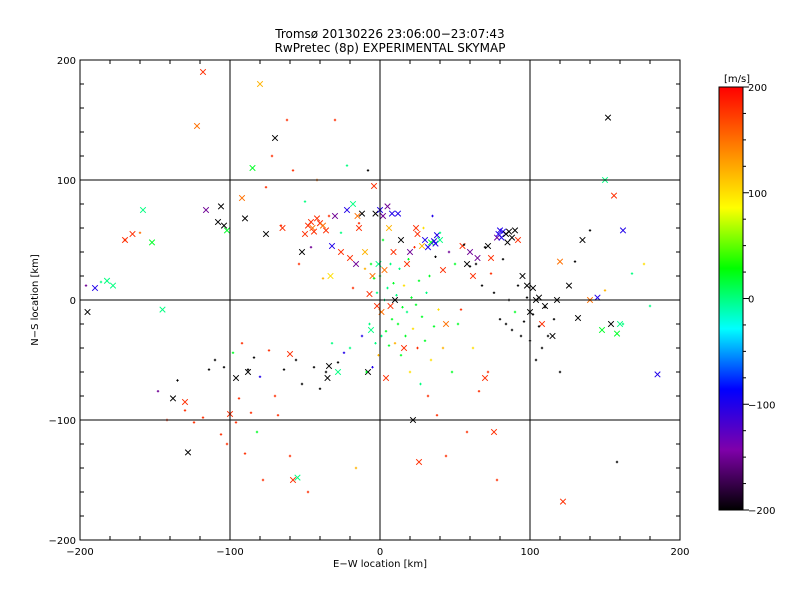 This screenshot has height=600, width=800. Describe the element at coordinates (62, 541) in the screenshot. I see `y-tick-label: −200` at that location.